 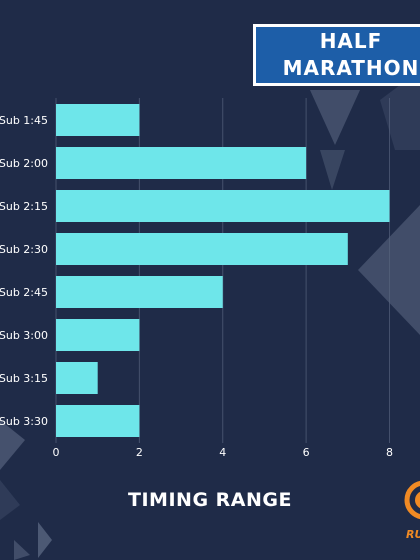 What do you see at coordinates (336, 55) in the screenshot?
I see `chart-title-box: HALF MARATHON` at bounding box center [336, 55].